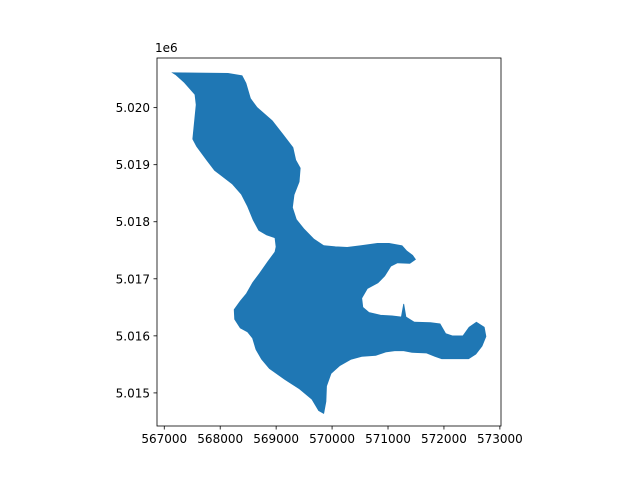 The image size is (640, 480). Describe the element at coordinates (133, 165) in the screenshot. I see `y-tick-label: 5.019` at that location.